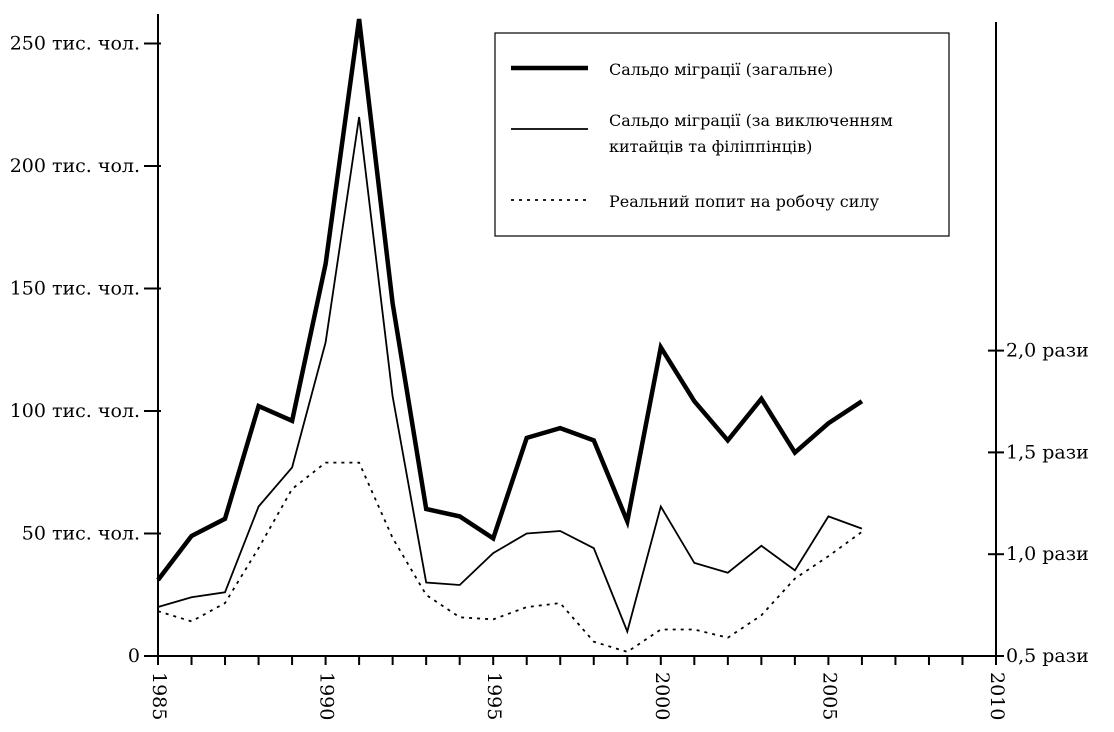  Describe the element at coordinates (1047, 656) in the screenshot. I see `right-tick-label: 0,5 рази` at that location.